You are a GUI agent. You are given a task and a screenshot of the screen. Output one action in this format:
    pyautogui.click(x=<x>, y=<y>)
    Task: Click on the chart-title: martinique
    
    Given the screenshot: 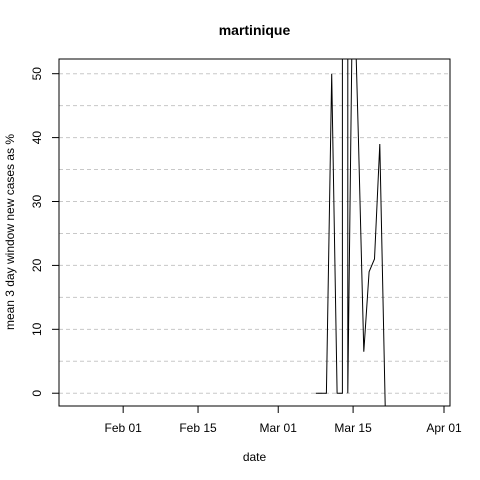 What is the action you would take?
    pyautogui.click(x=255, y=30)
    